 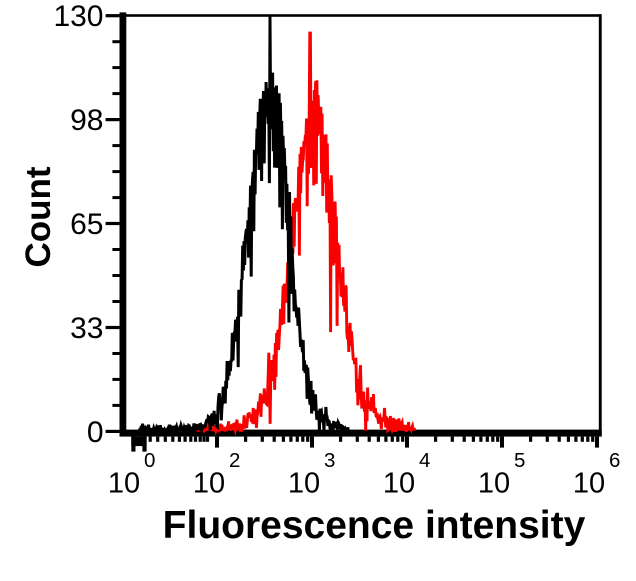 What do you see at coordinates (86, 328) in the screenshot?
I see `svg-text: 33` at bounding box center [86, 328].